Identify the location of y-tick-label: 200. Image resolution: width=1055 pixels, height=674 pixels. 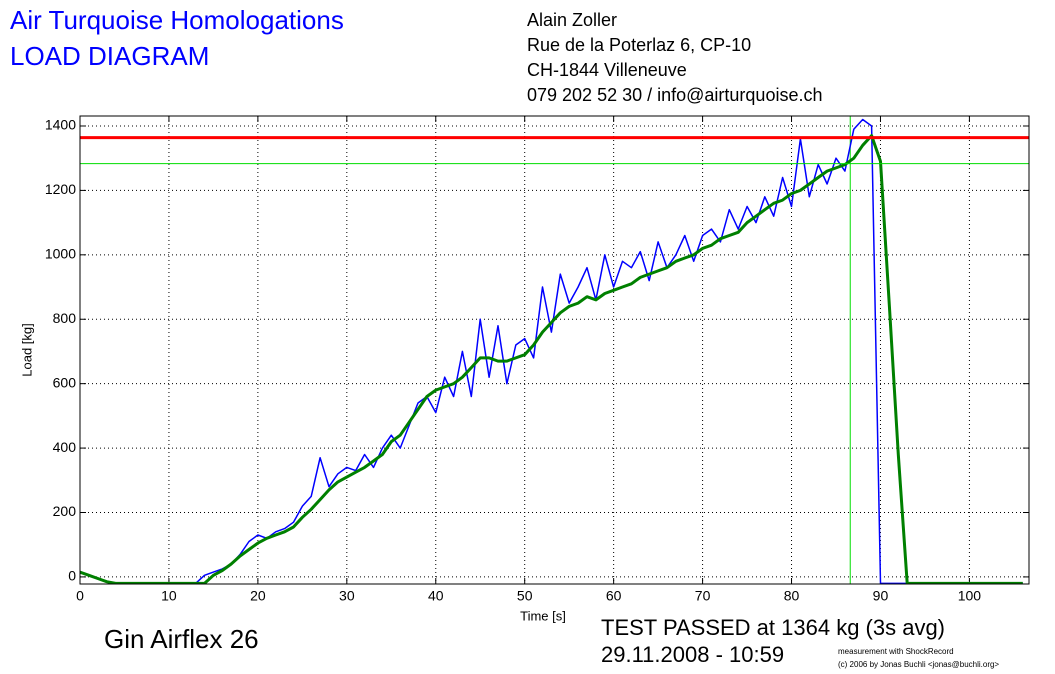
(65, 511).